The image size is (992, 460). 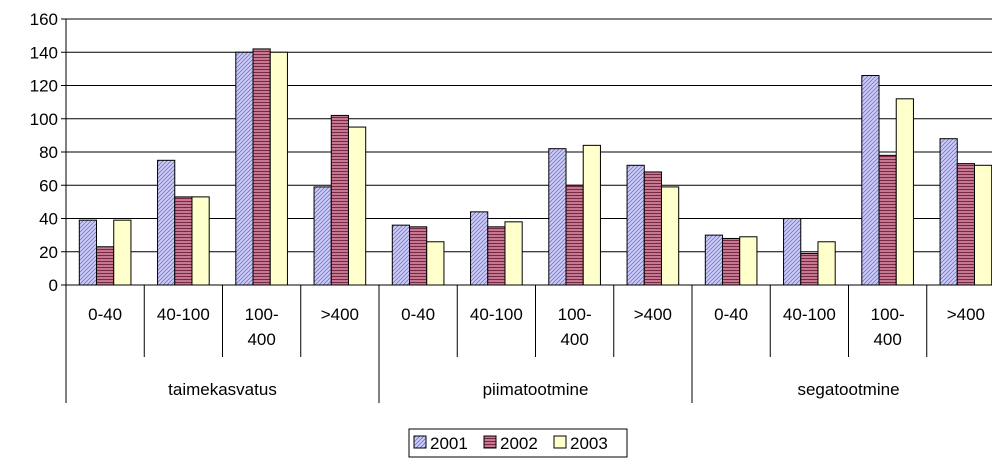 What do you see at coordinates (490, 442) in the screenshot?
I see `legend-swatch-2002` at bounding box center [490, 442].